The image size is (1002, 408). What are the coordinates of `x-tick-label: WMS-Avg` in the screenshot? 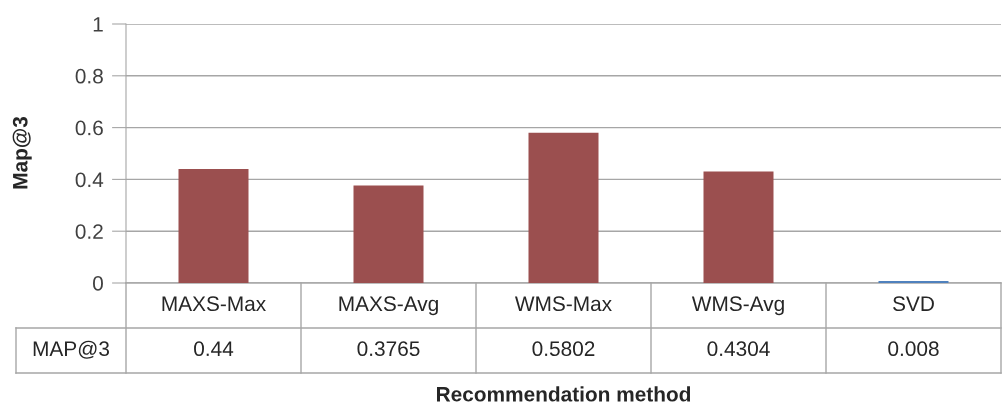 It's located at (737, 306).